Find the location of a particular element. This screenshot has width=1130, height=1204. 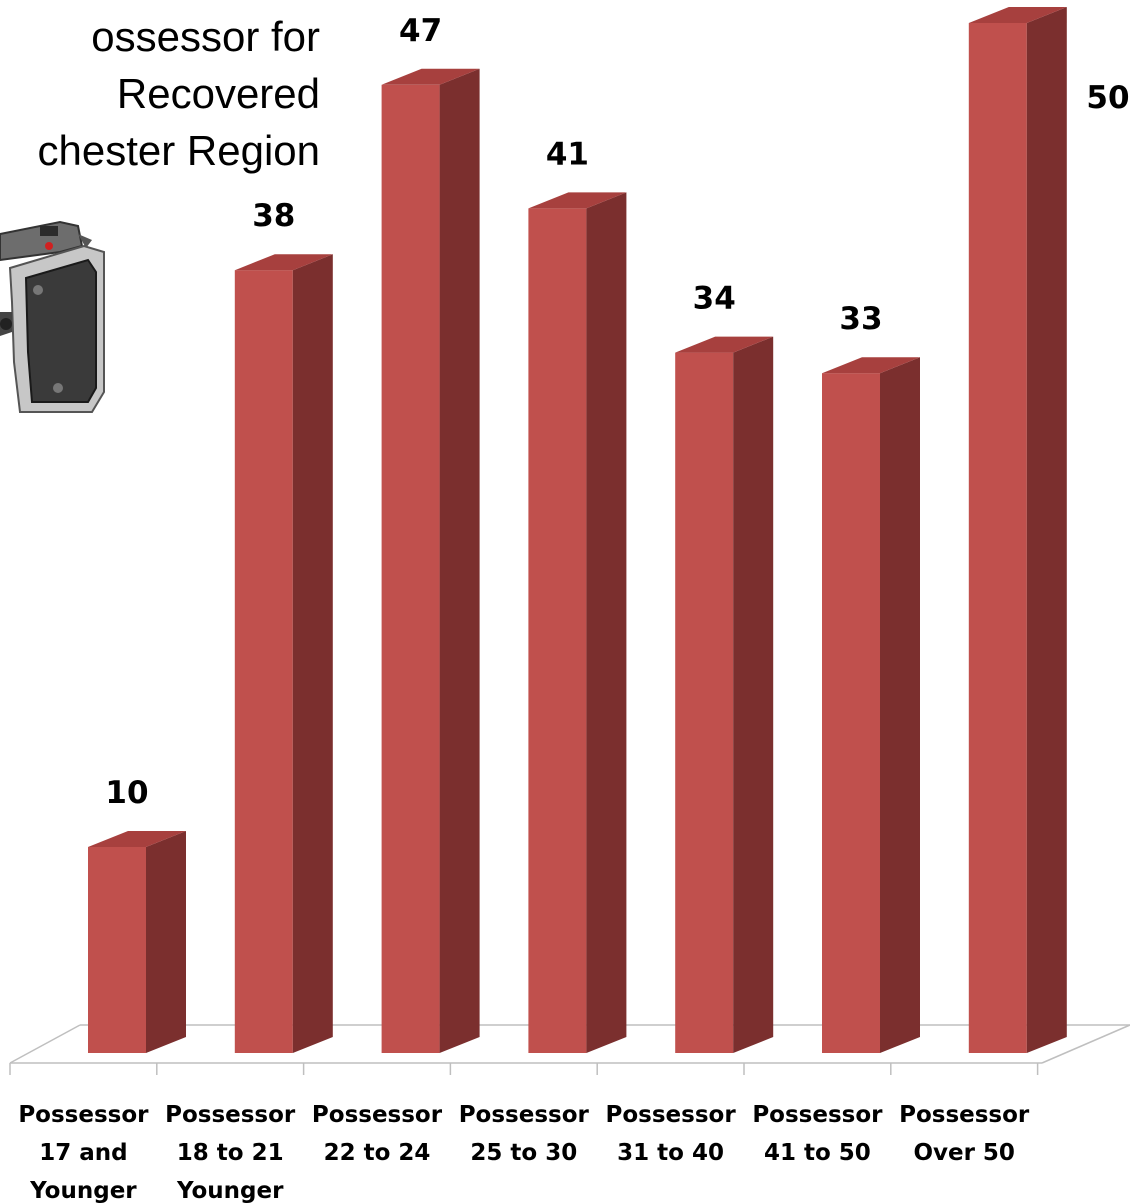

category-label-line: 18 to 21 is located at coordinates (230, 1153).